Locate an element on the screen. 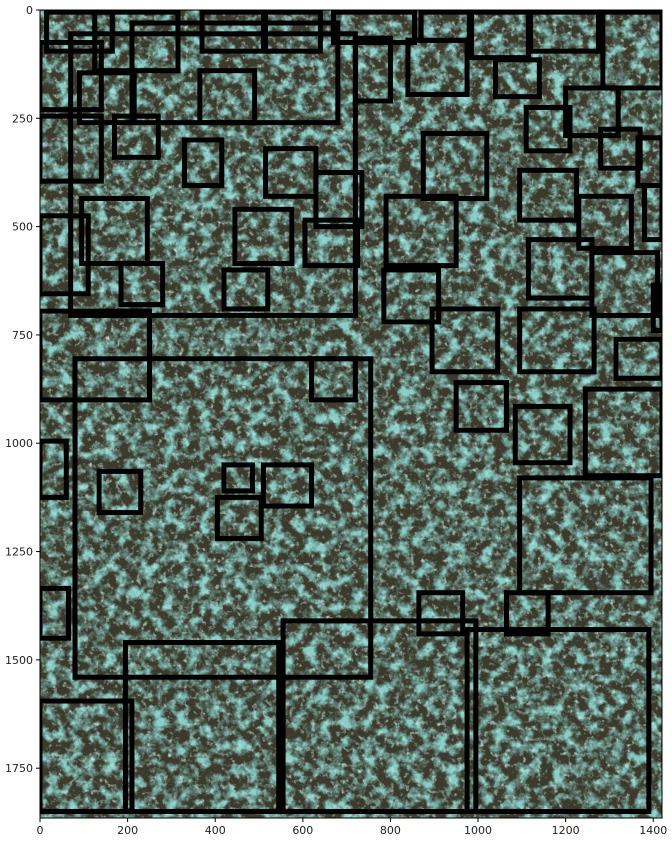 The height and width of the screenshot is (850, 672). y-tick-label: 1750 is located at coordinates (19, 768).